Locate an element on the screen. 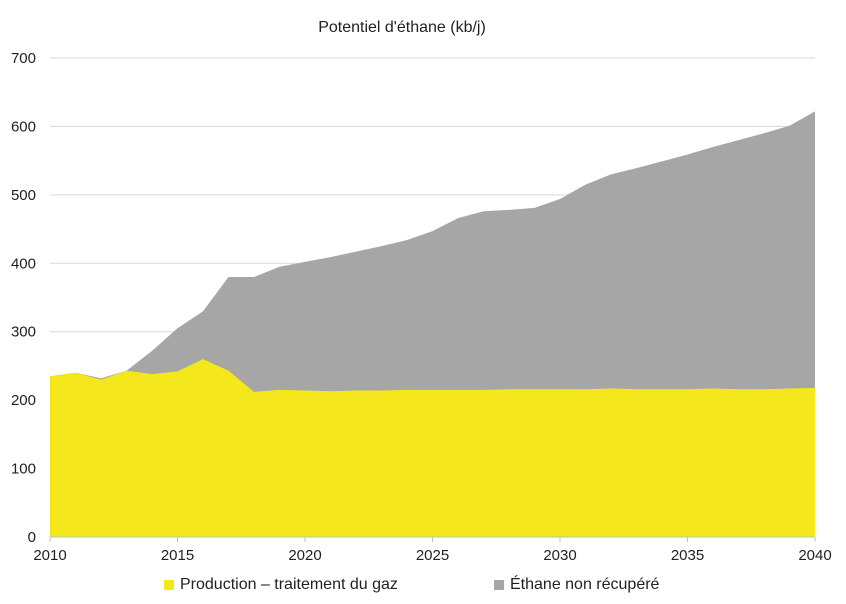 The height and width of the screenshot is (604, 846). chart-title: Potentiel d'éthane (kb/j) is located at coordinates (402, 27).